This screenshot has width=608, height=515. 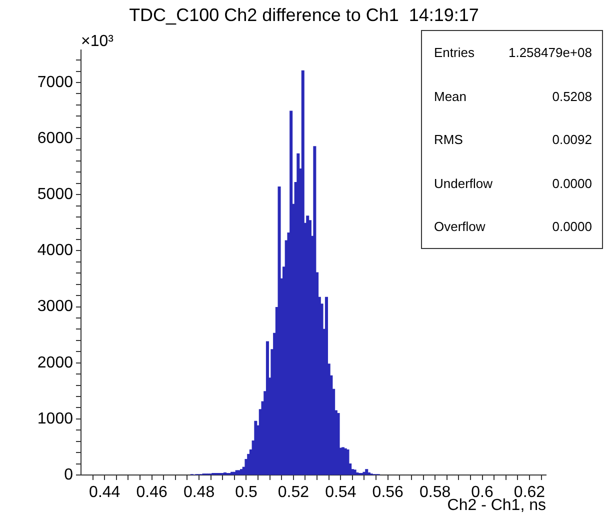 I want to click on x-tick-label: 0.52, so click(x=294, y=493).